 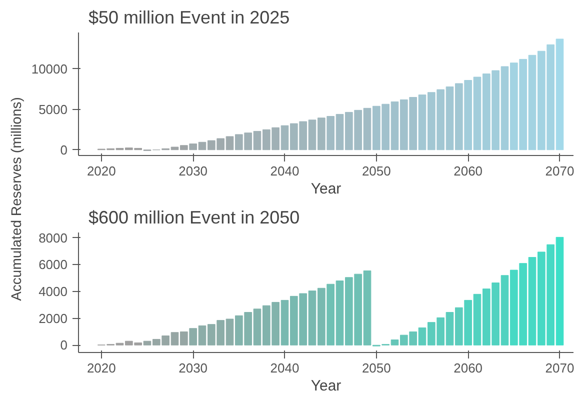 I want to click on y-axis-title: Accumulated Reserves (millions), so click(x=16, y=199).